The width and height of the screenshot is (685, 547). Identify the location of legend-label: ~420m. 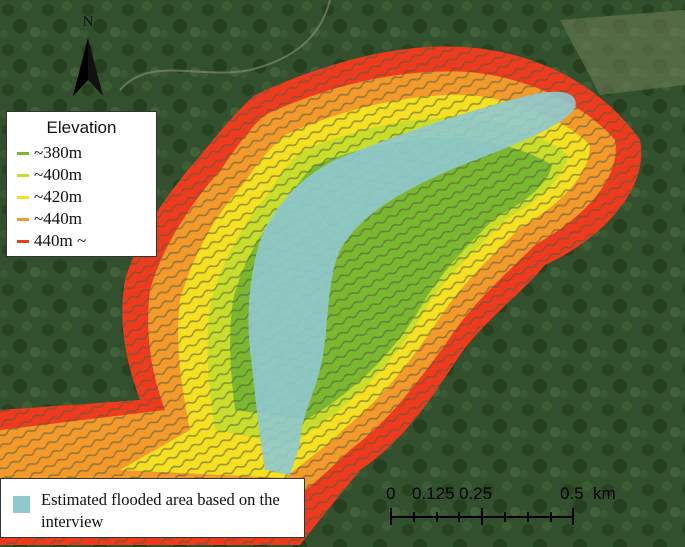
(58, 196).